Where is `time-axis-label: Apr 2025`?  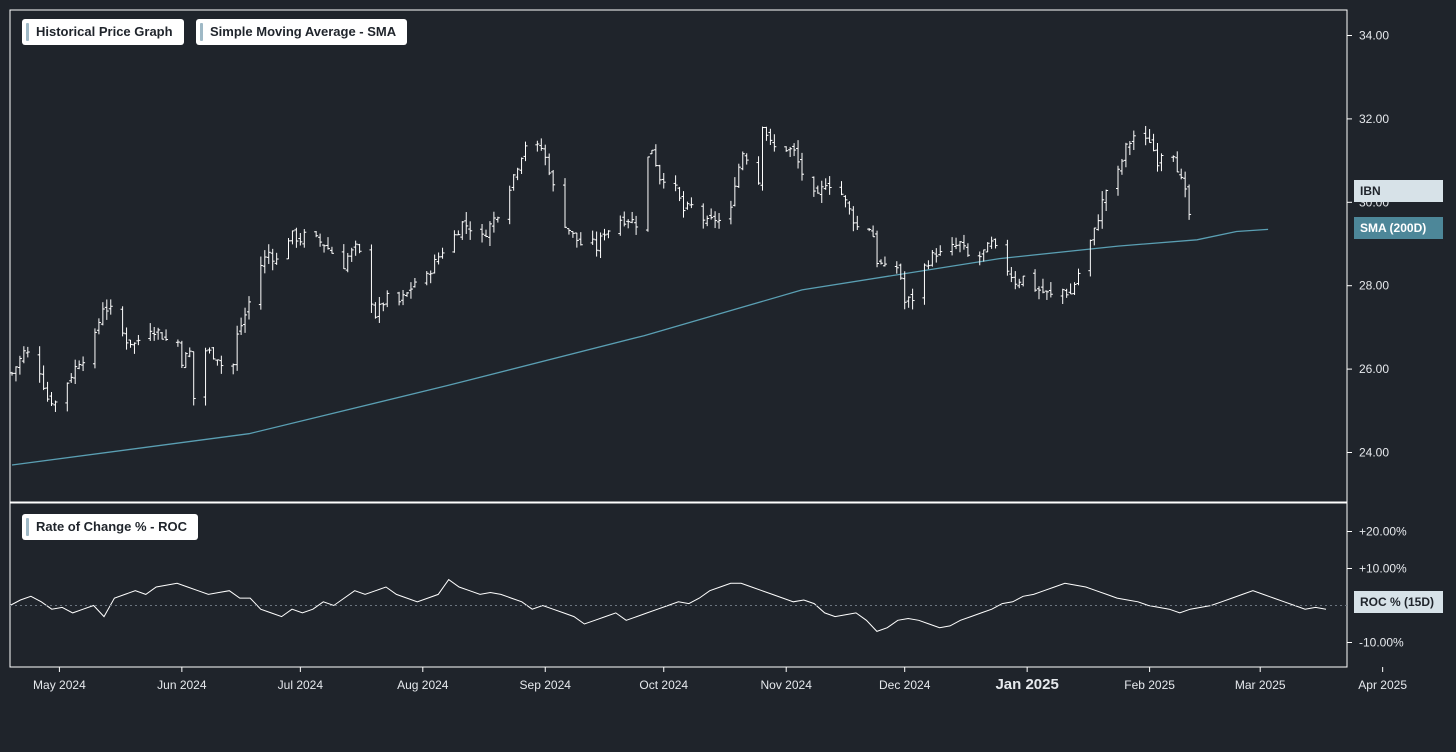 time-axis-label: Apr 2025 is located at coordinates (1382, 685).